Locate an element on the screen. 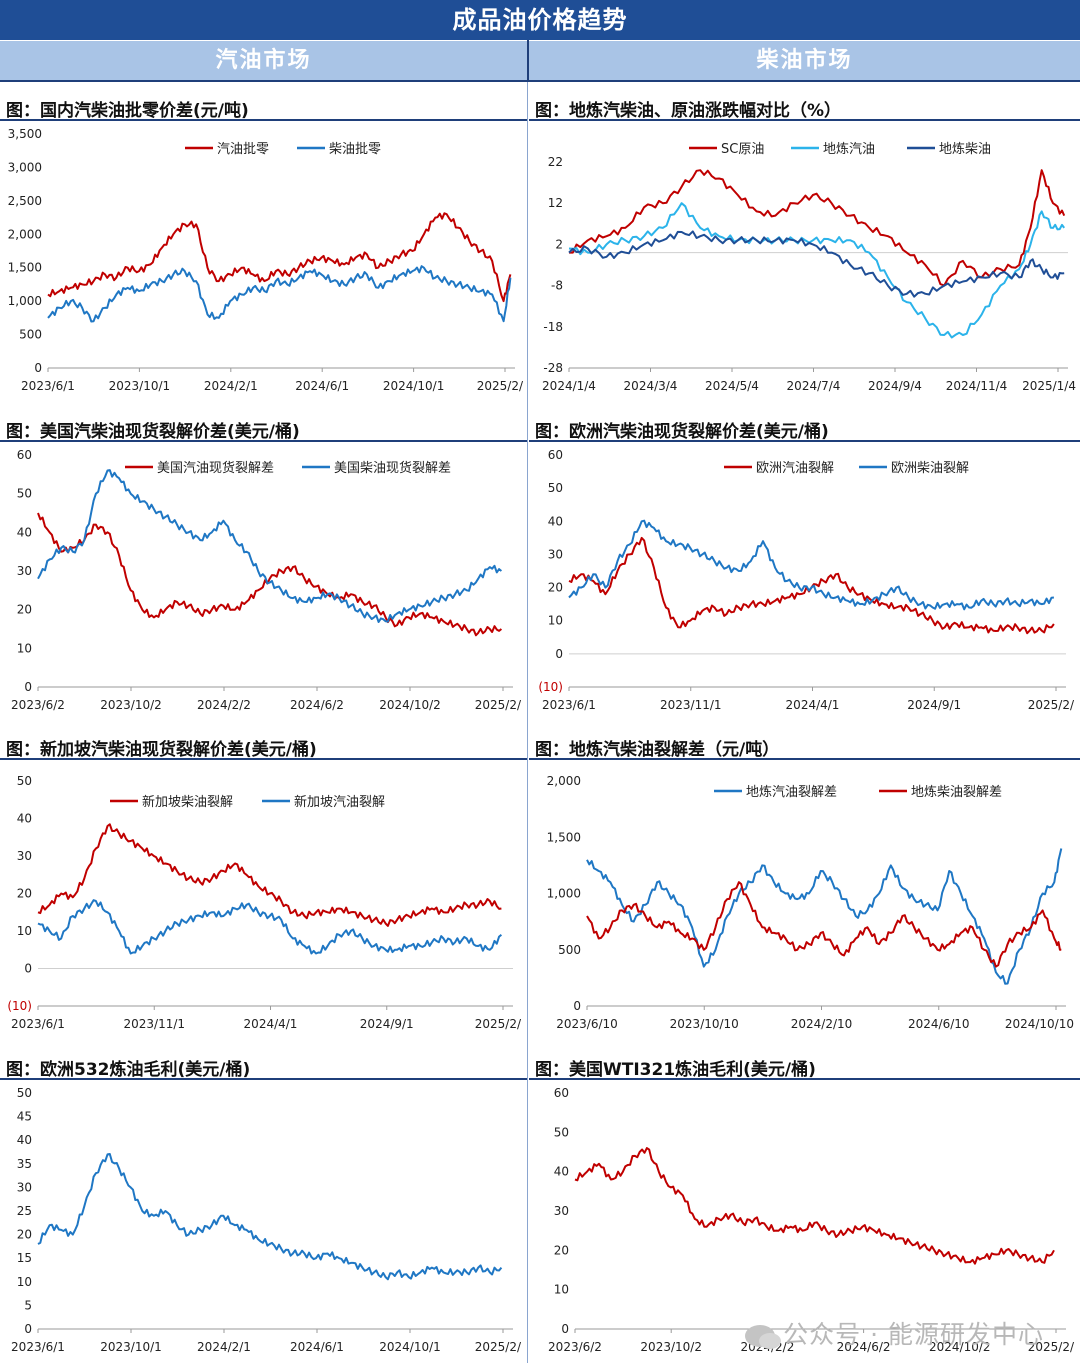 This screenshot has height=1363, width=1080. chart-title: 图：欧洲532炼油毛利(美元/桶) is located at coordinates (128, 1070).